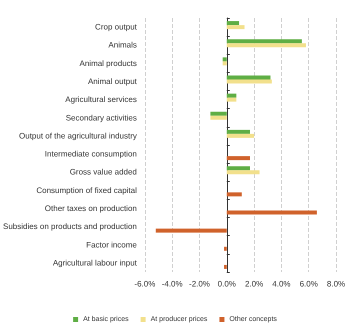  What do you see at coordinates (116, 27) in the screenshot?
I see `y-tick-label: Crop output` at bounding box center [116, 27].